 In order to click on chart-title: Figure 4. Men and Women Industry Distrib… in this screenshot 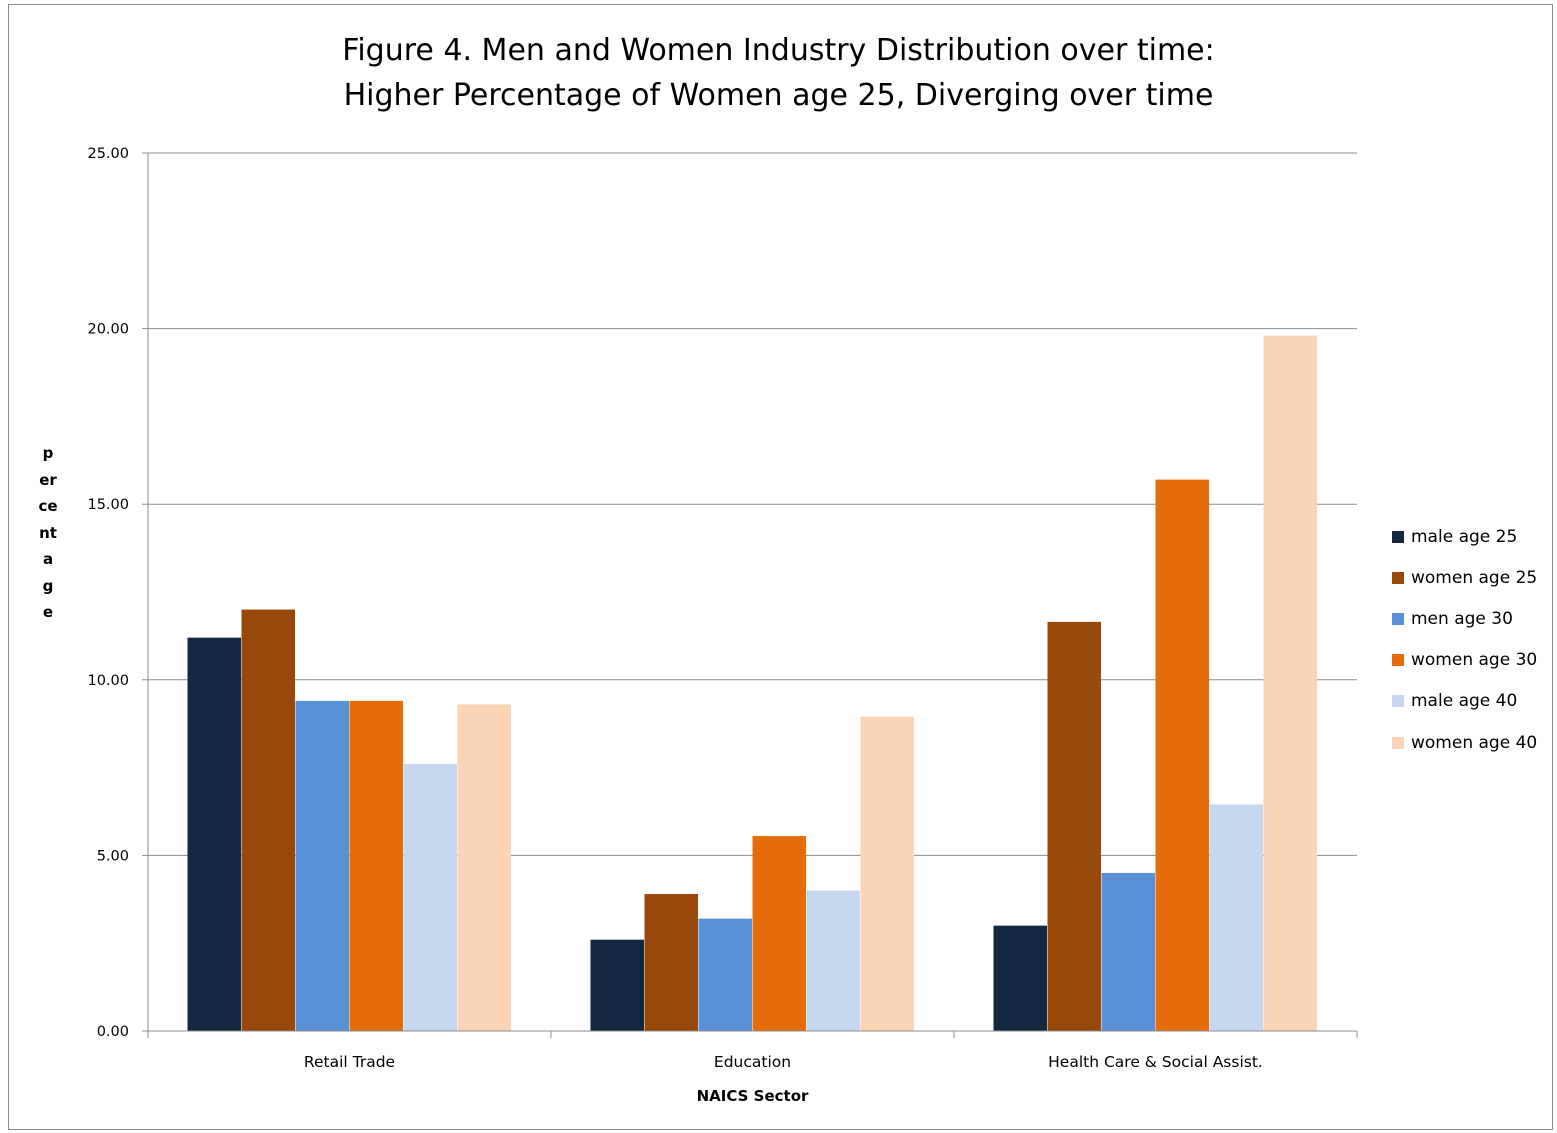, I will do `click(778, 73)`.